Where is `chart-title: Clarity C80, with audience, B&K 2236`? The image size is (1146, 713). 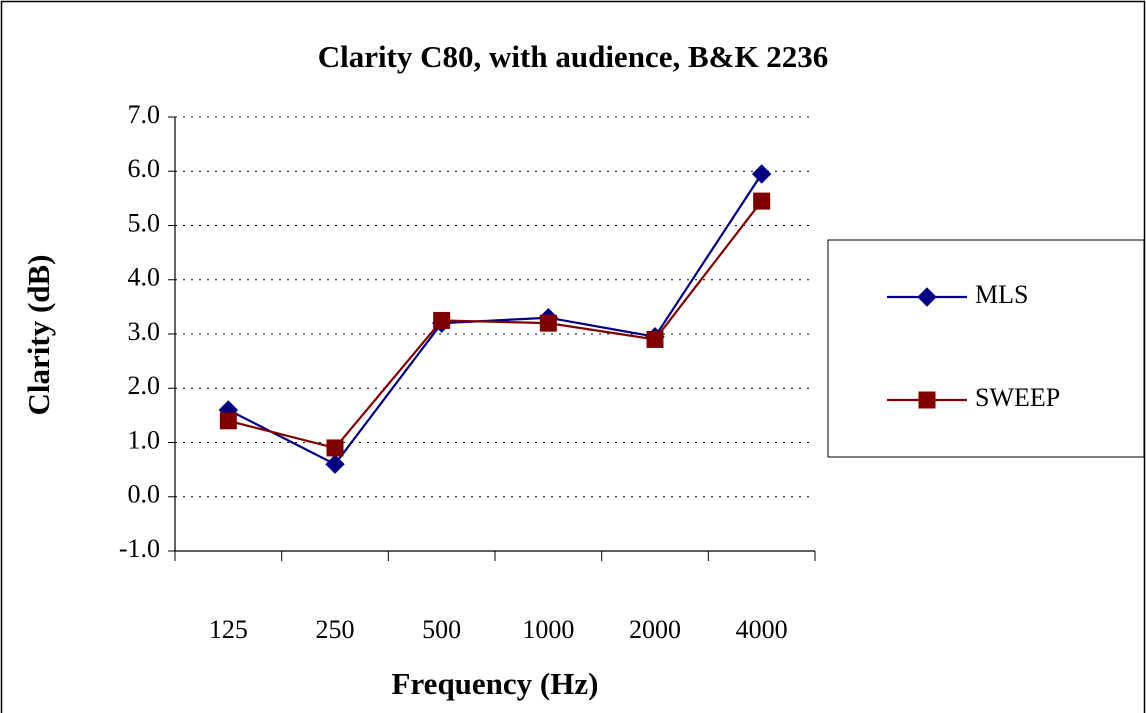 chart-title: Clarity C80, with audience, B&K 2236 is located at coordinates (573, 56).